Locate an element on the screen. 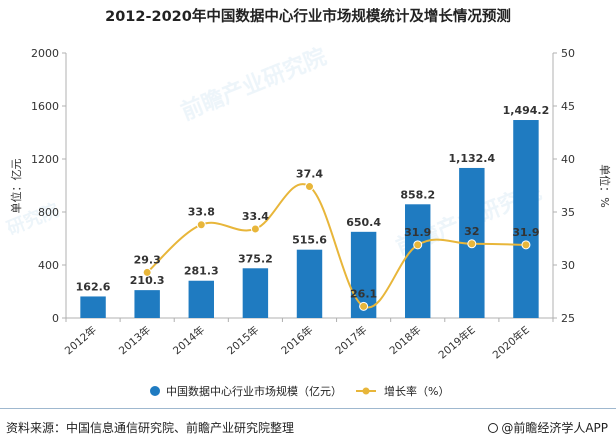 The width and height of the screenshot is (616, 445). right-tick-label: 25 is located at coordinates (568, 318).